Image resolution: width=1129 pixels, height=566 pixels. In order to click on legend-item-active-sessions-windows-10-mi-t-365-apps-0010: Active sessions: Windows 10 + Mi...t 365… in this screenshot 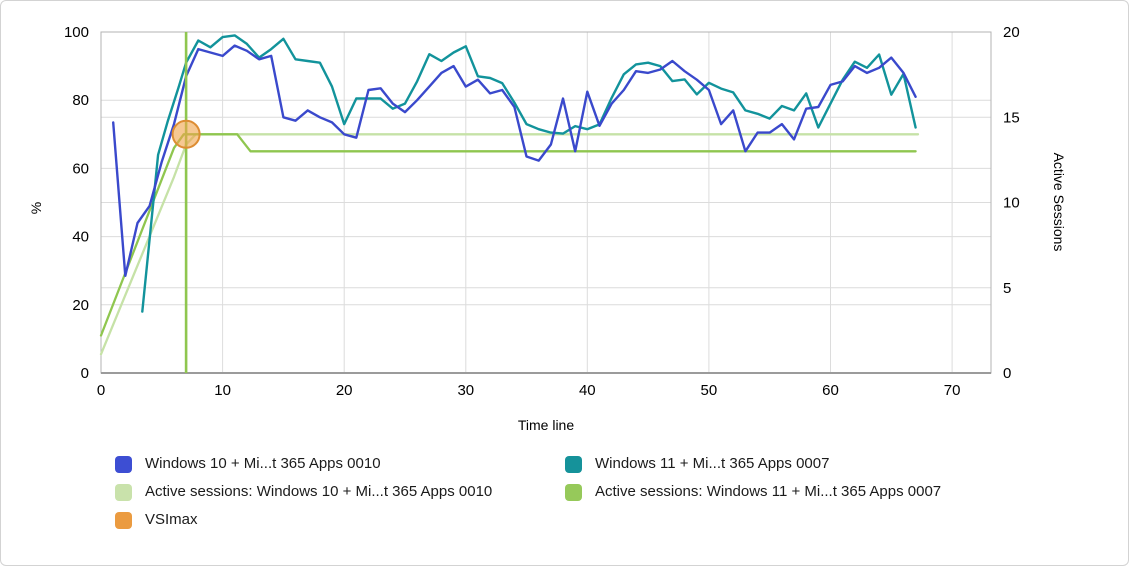, I will do `click(340, 492)`.